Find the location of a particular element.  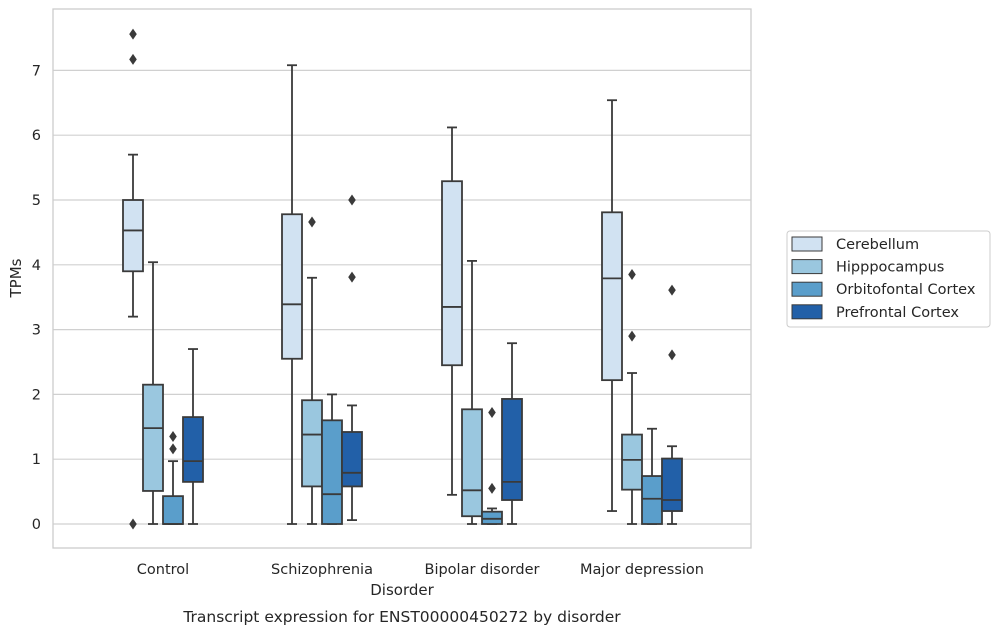

y-tick-label: 4 is located at coordinates (36, 266).